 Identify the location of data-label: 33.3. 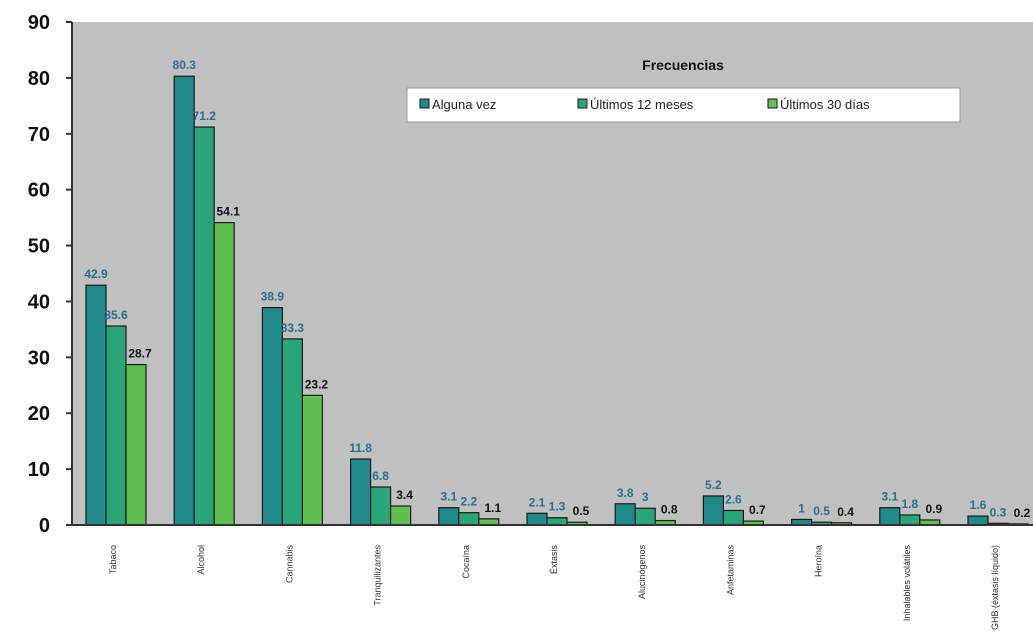
(293, 328).